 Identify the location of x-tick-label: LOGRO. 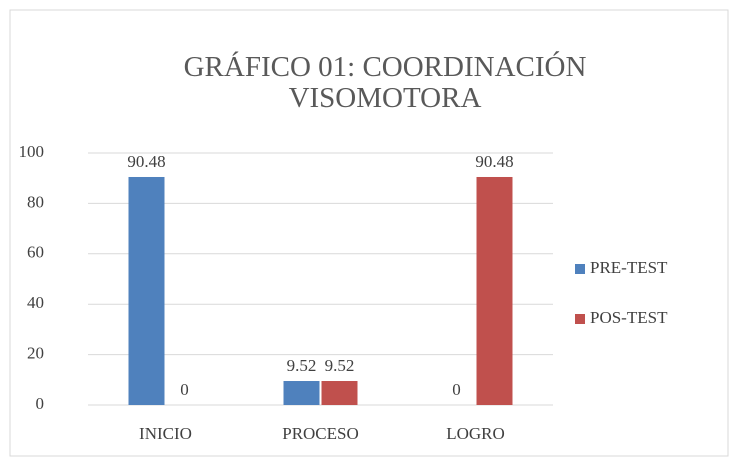
(475, 433).